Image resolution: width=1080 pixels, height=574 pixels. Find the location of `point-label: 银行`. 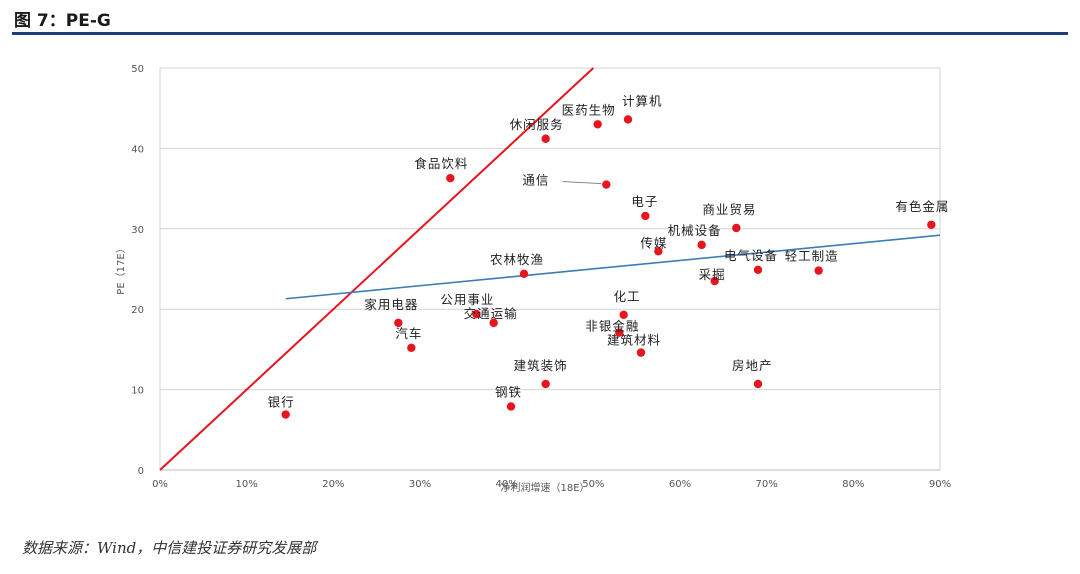

point-label: 银行 is located at coordinates (281, 402).